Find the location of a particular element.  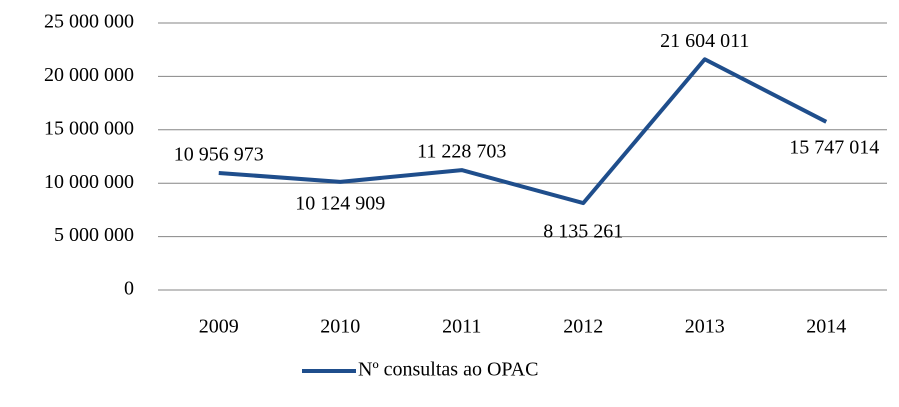

legend-label: Nº consultas ao OPAC is located at coordinates (448, 370).